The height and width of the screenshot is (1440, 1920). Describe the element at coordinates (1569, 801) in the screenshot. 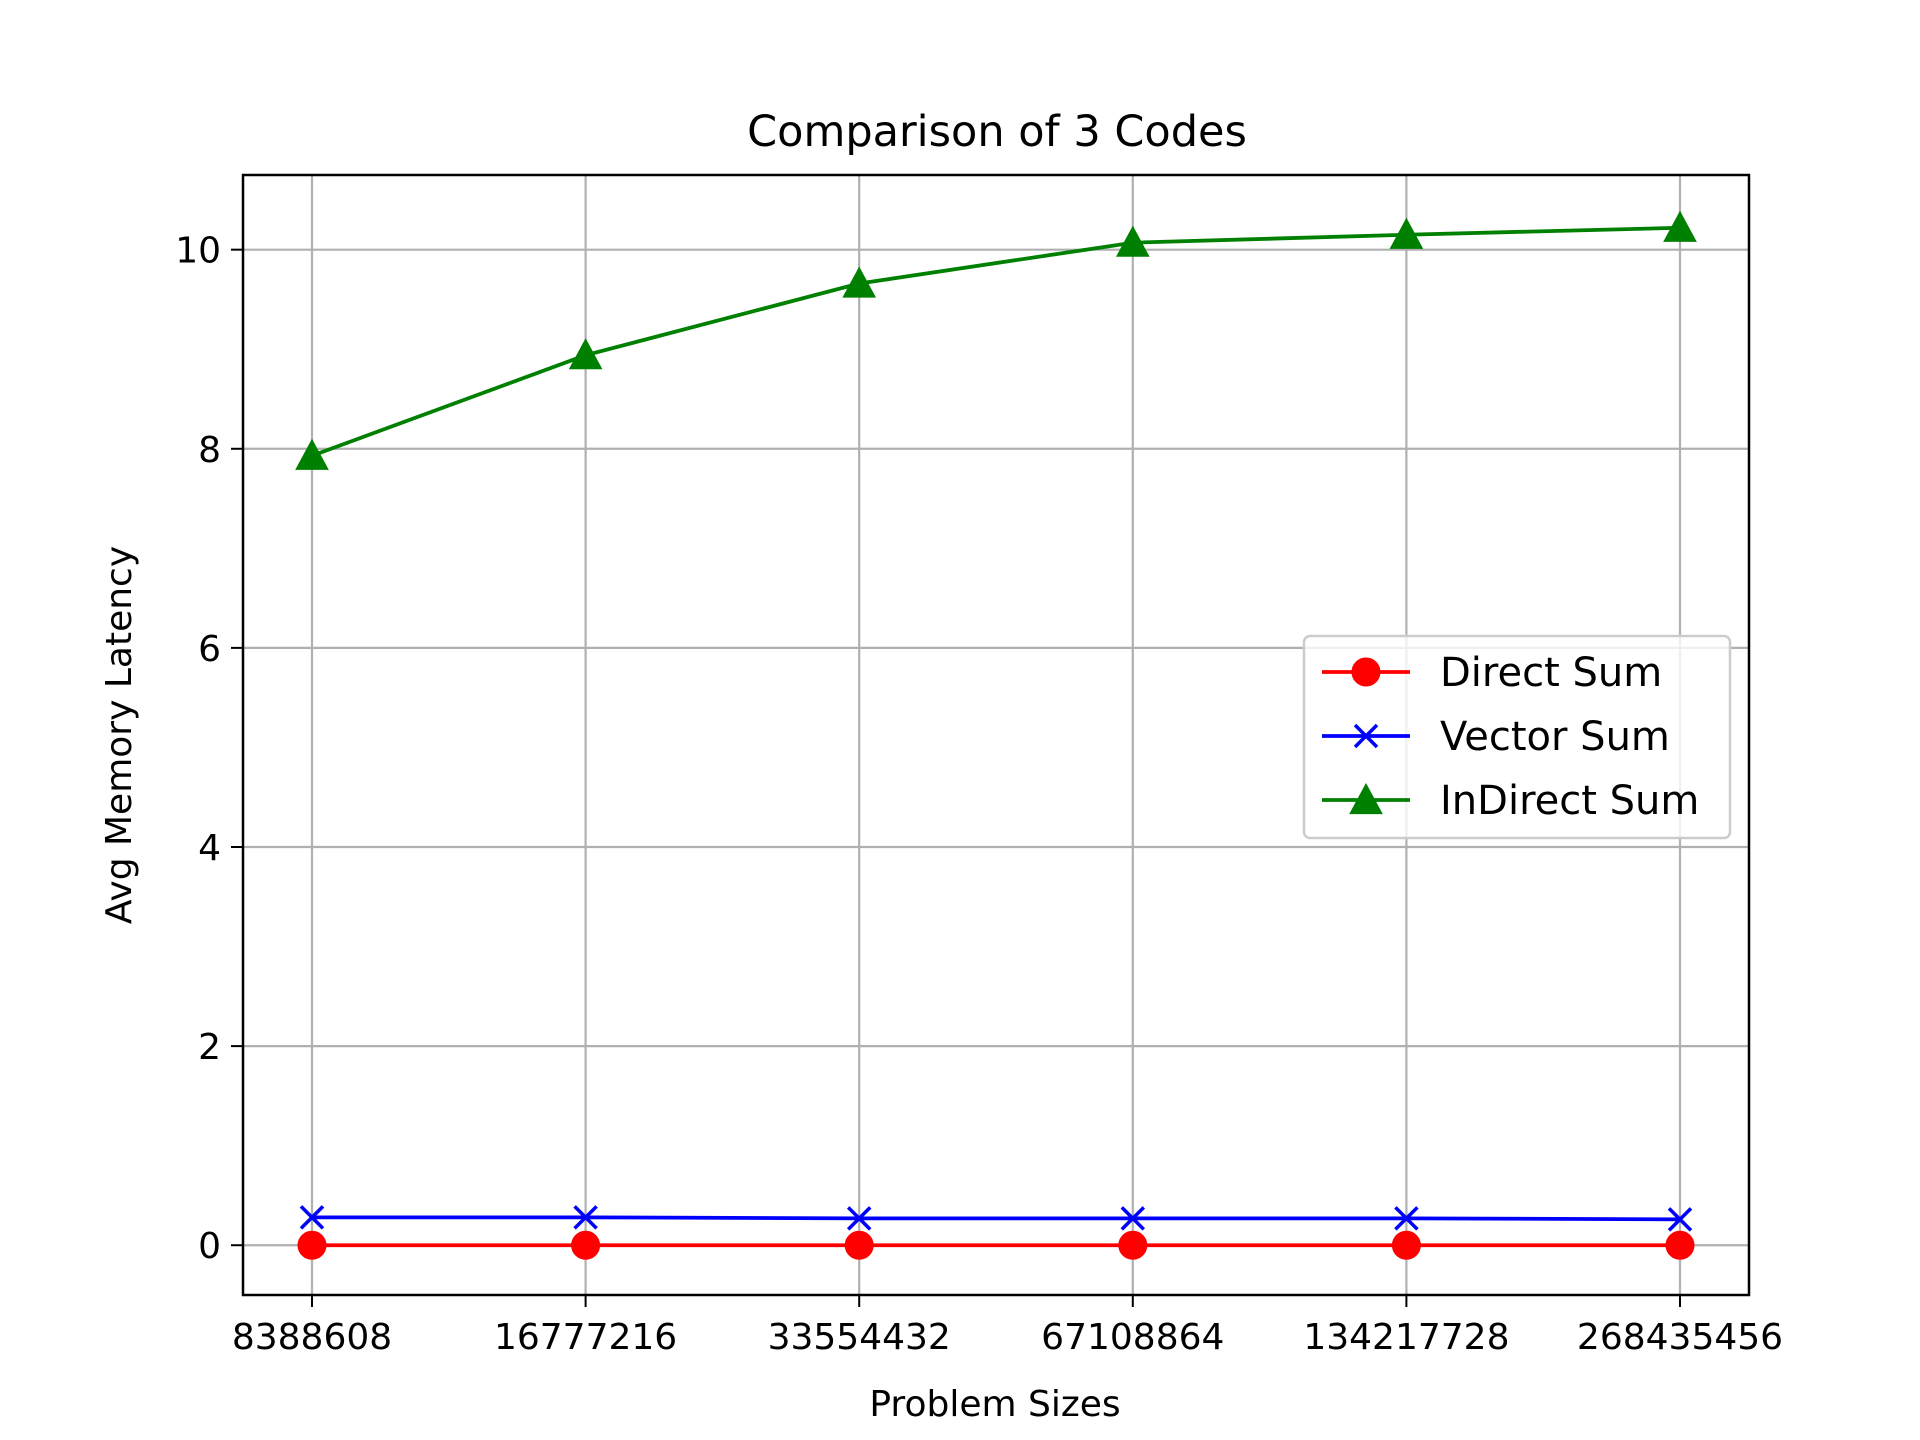

I see `legend-label-indirect-sum: InDirect Sum` at that location.